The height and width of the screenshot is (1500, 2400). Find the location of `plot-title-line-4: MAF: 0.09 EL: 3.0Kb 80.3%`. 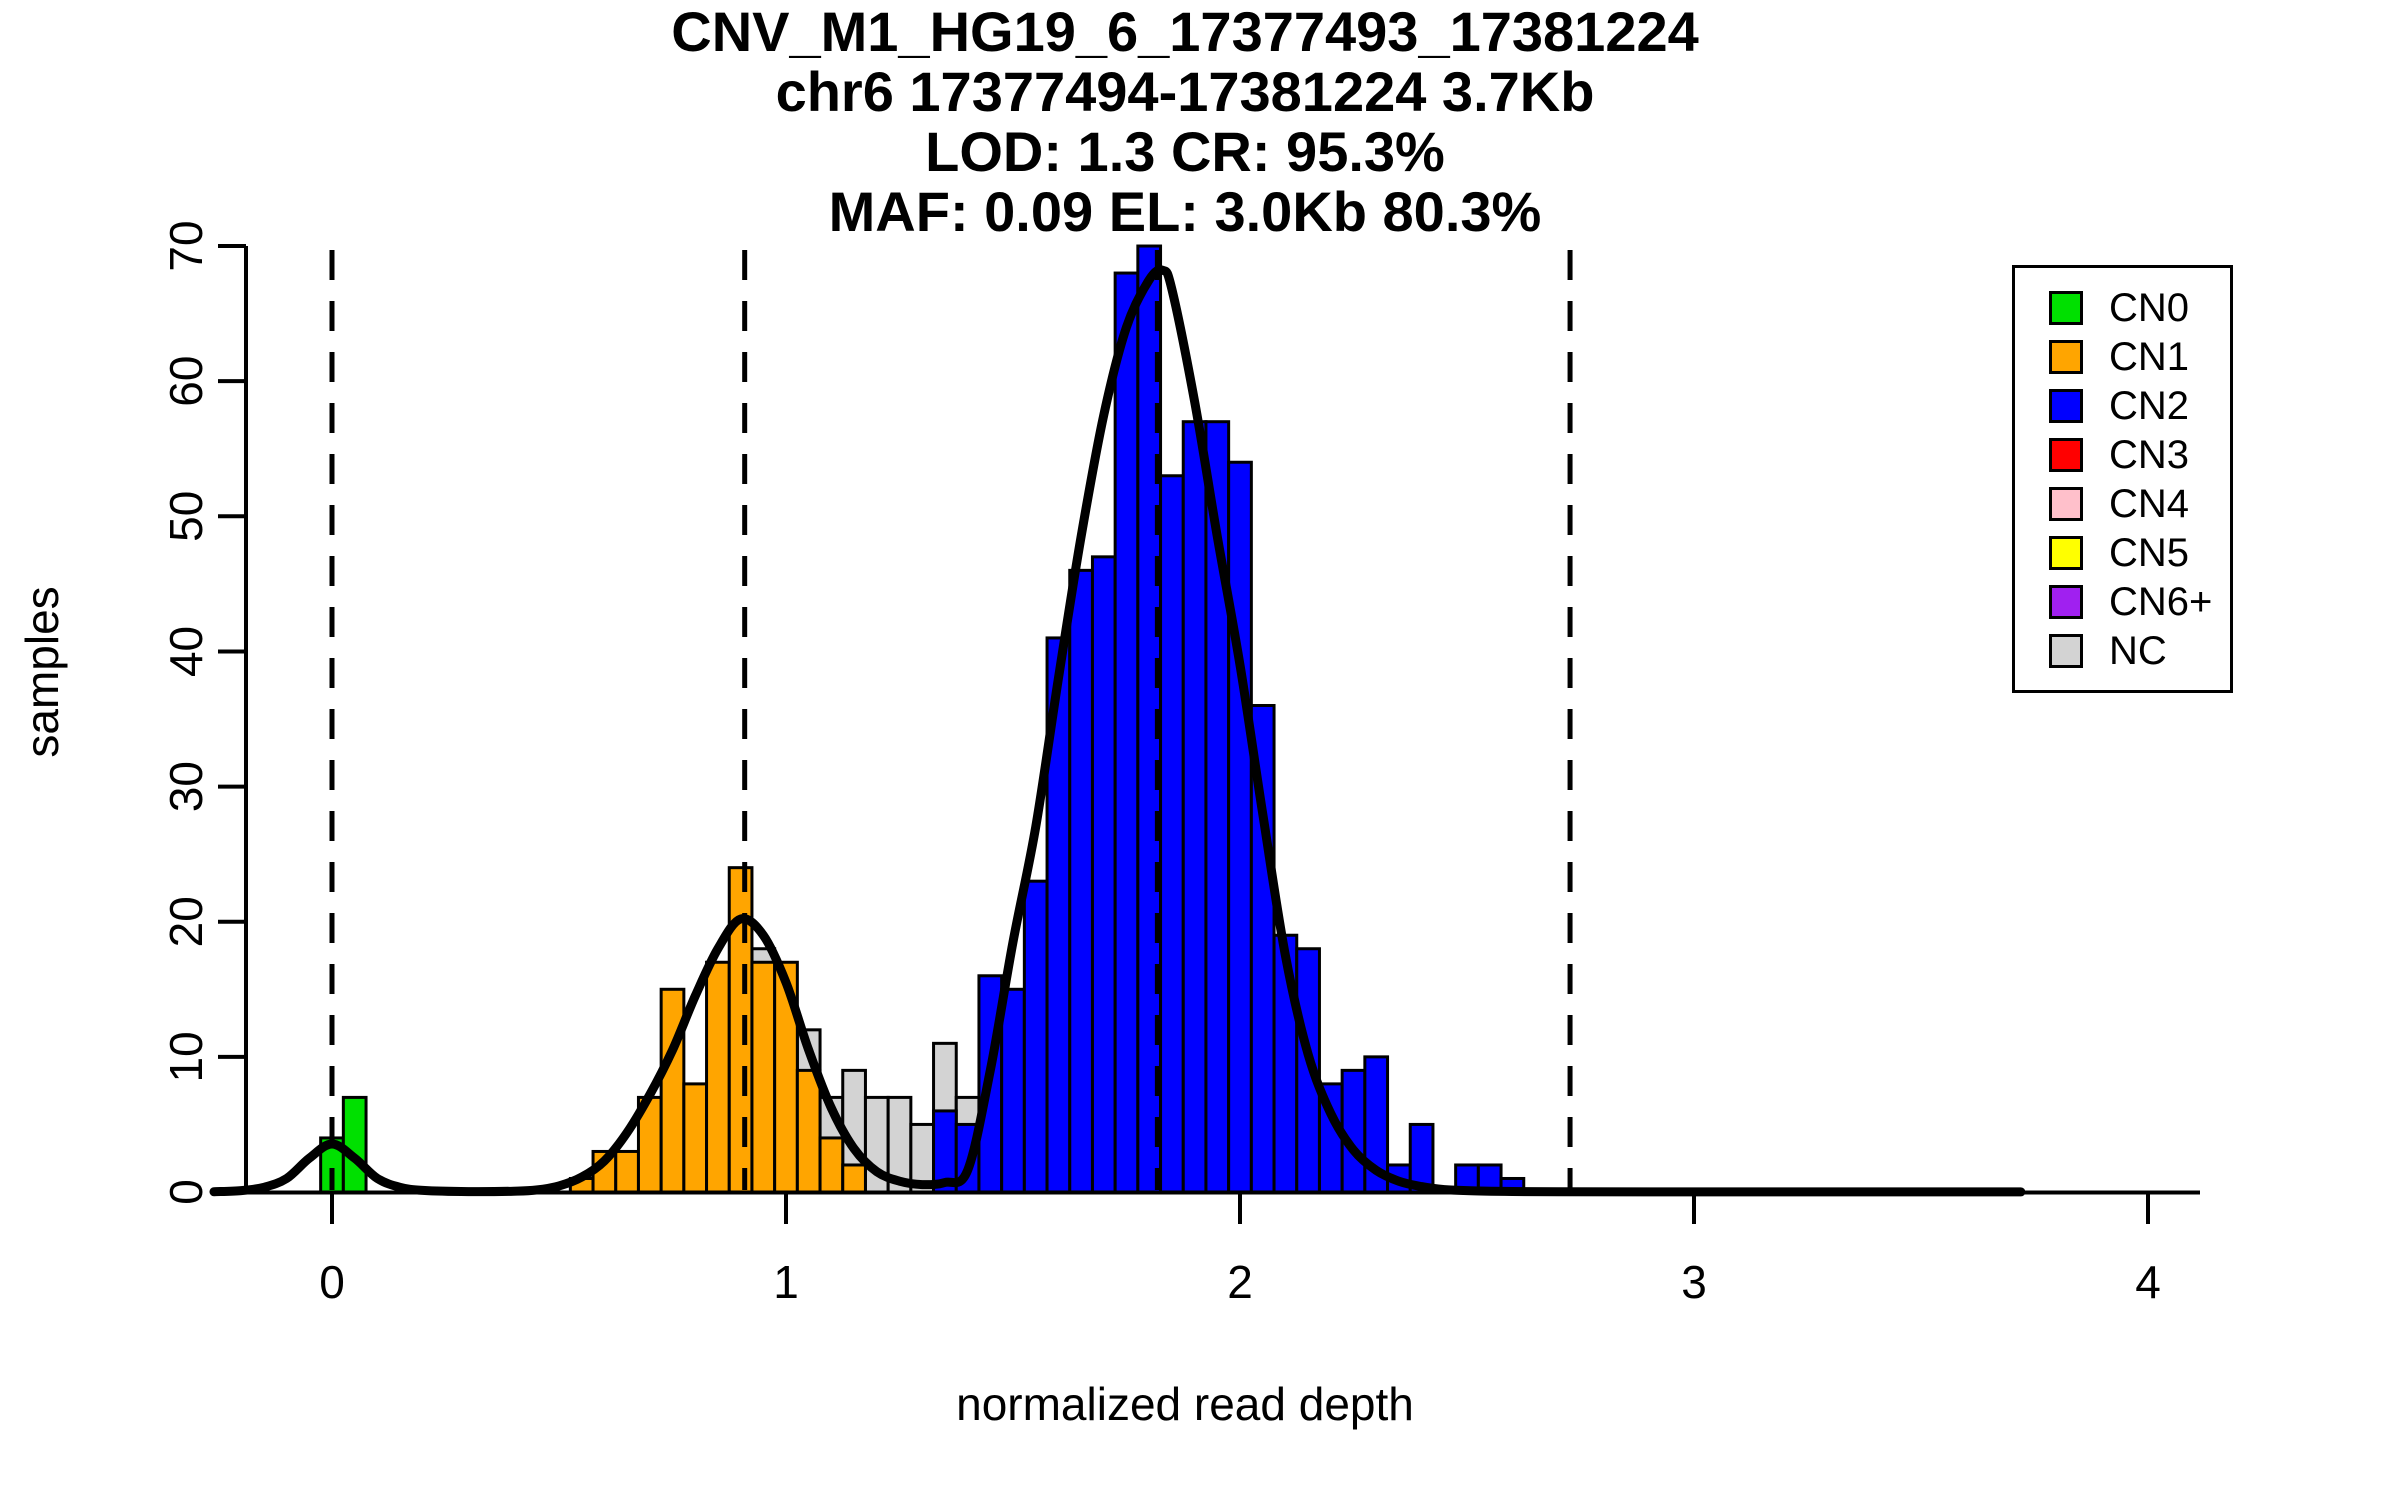

plot-title-line-4: MAF: 0.09 EL: 3.0Kb 80.3% is located at coordinates (1185, 211).